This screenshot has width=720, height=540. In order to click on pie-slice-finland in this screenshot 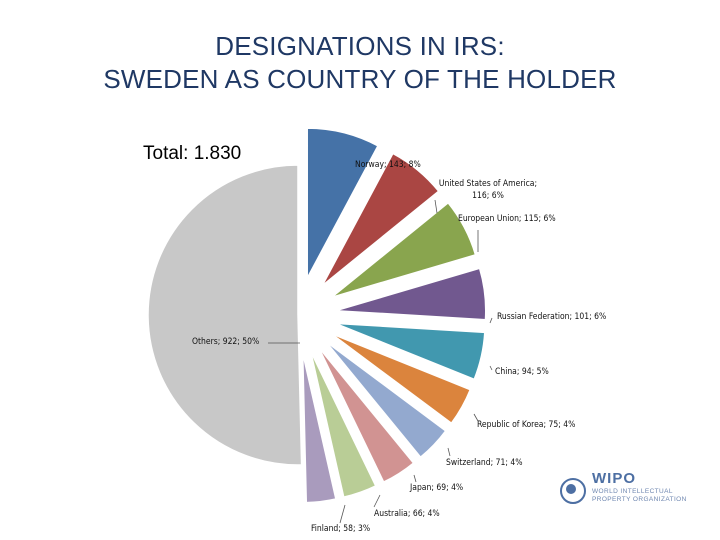, I will do `click(319, 428)`.